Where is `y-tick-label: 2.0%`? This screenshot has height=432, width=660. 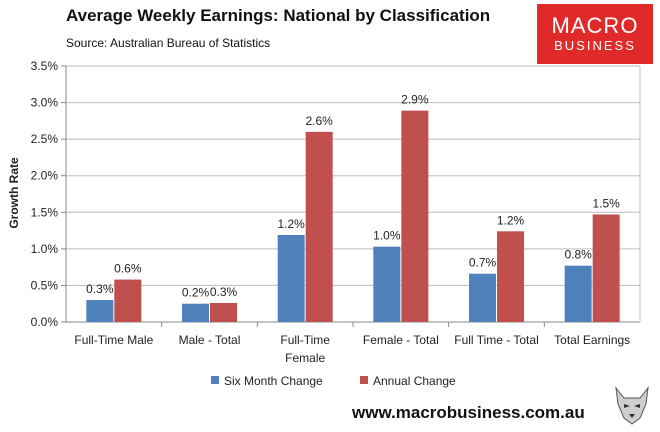 y-tick-label: 2.0% is located at coordinates (45, 176).